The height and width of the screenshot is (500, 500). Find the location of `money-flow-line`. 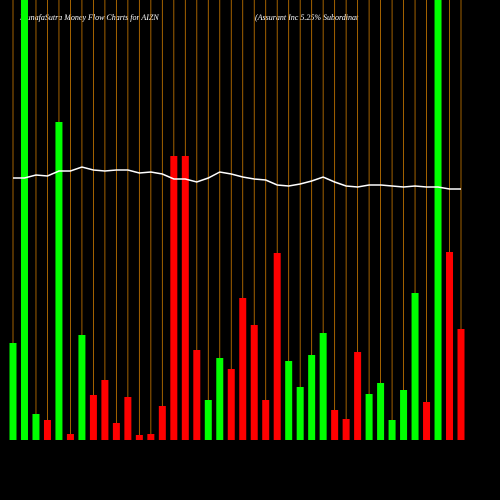

money-flow-line is located at coordinates (237, 178).